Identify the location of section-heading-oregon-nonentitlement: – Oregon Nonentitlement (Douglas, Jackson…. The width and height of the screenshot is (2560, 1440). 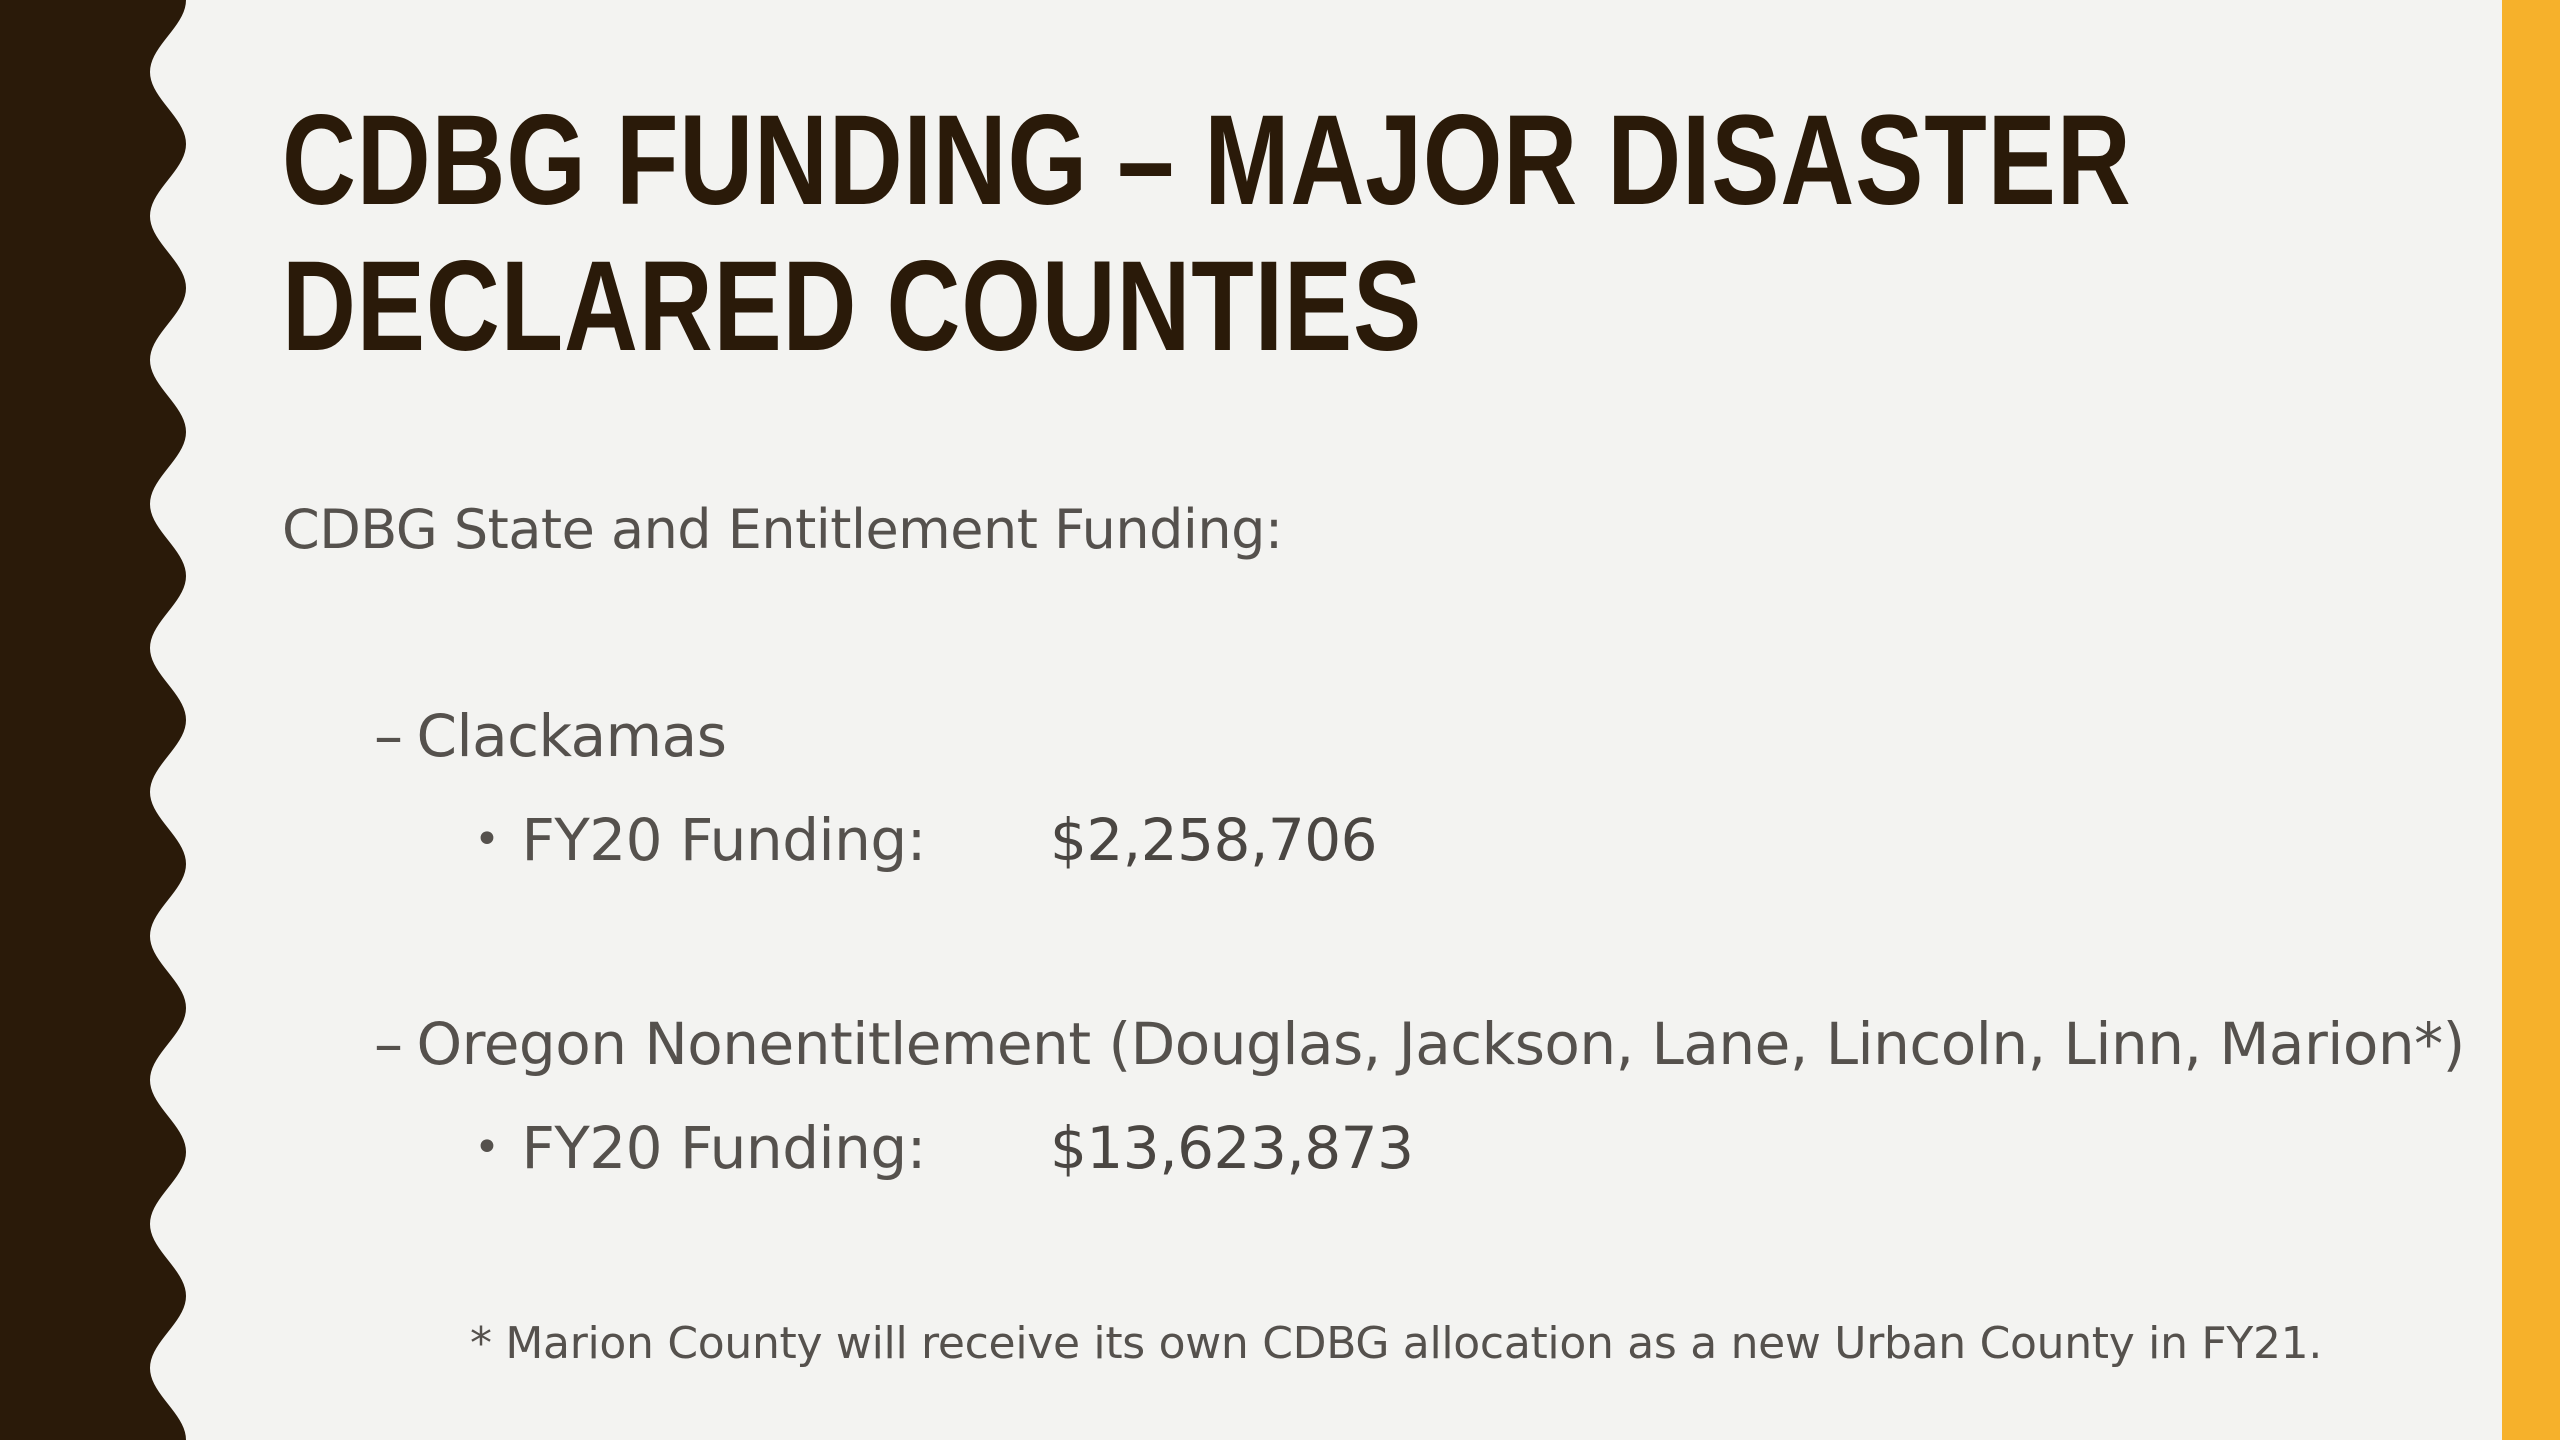
(1419, 1044).